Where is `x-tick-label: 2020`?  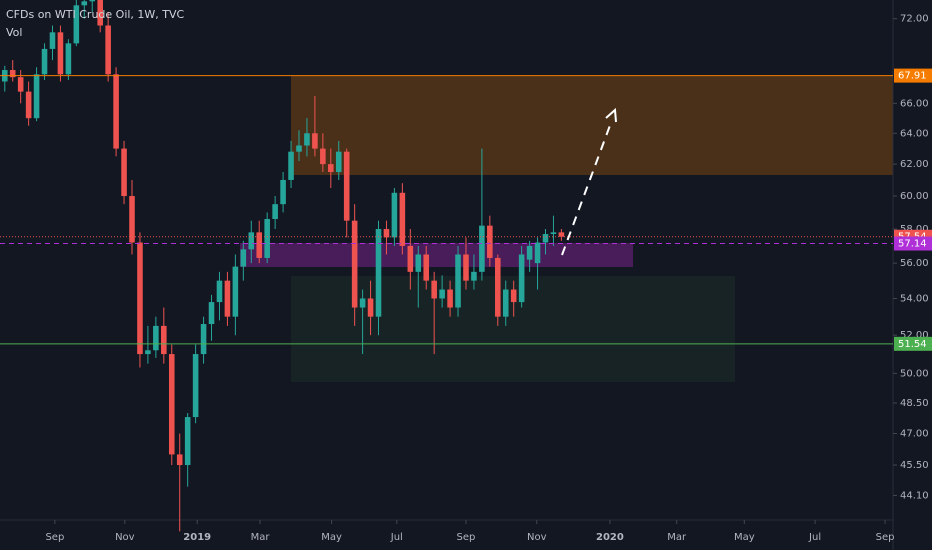 x-tick-label: 2020 is located at coordinates (610, 537).